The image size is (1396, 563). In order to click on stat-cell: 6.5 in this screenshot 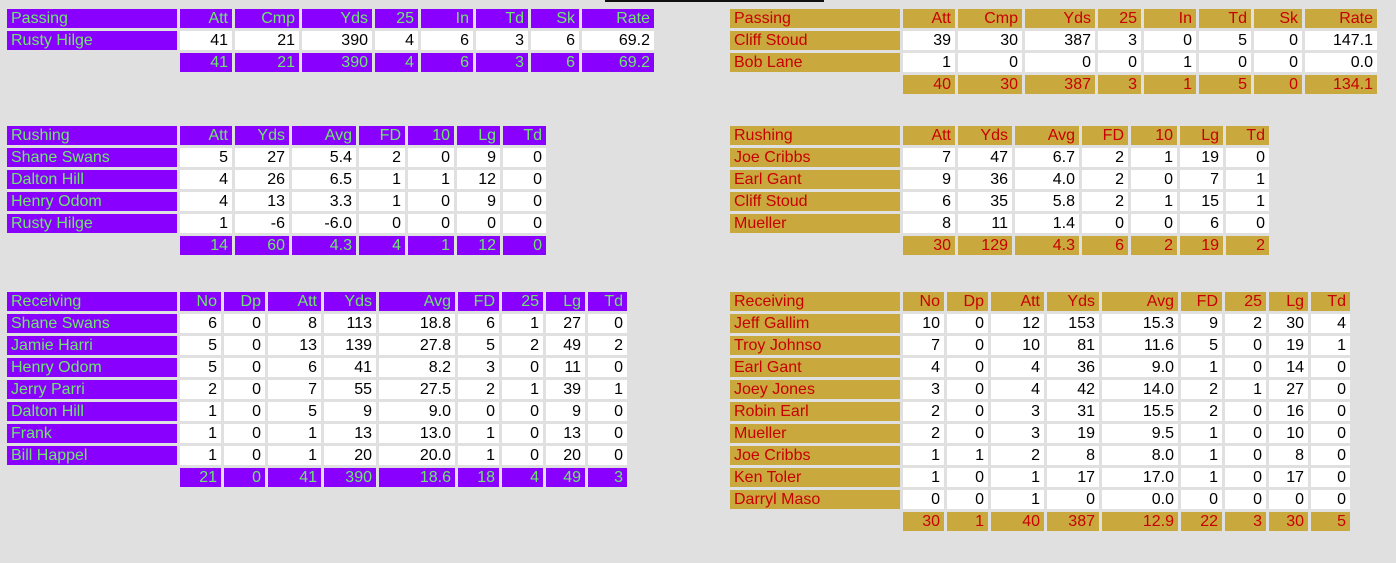, I will do `click(324, 179)`.